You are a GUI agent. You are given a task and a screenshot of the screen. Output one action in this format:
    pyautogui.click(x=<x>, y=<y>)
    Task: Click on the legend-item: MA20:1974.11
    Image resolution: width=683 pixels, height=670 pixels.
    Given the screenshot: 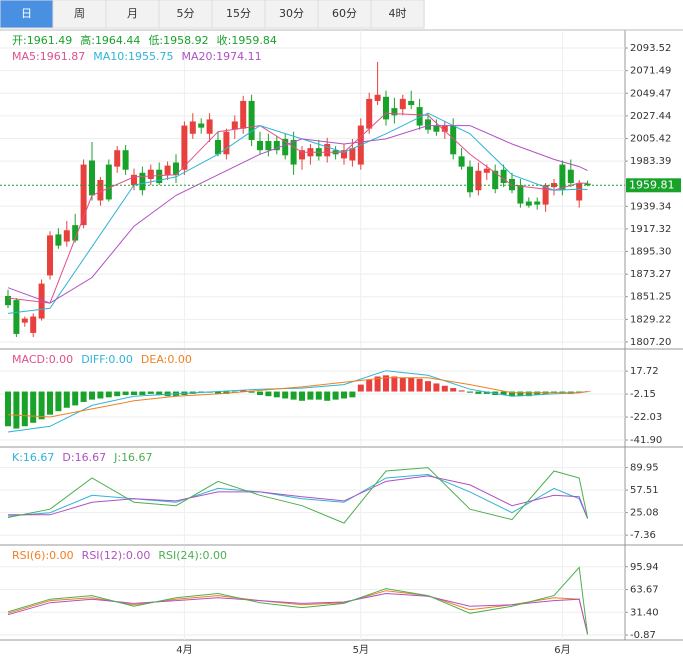 What is the action you would take?
    pyautogui.click(x=221, y=56)
    